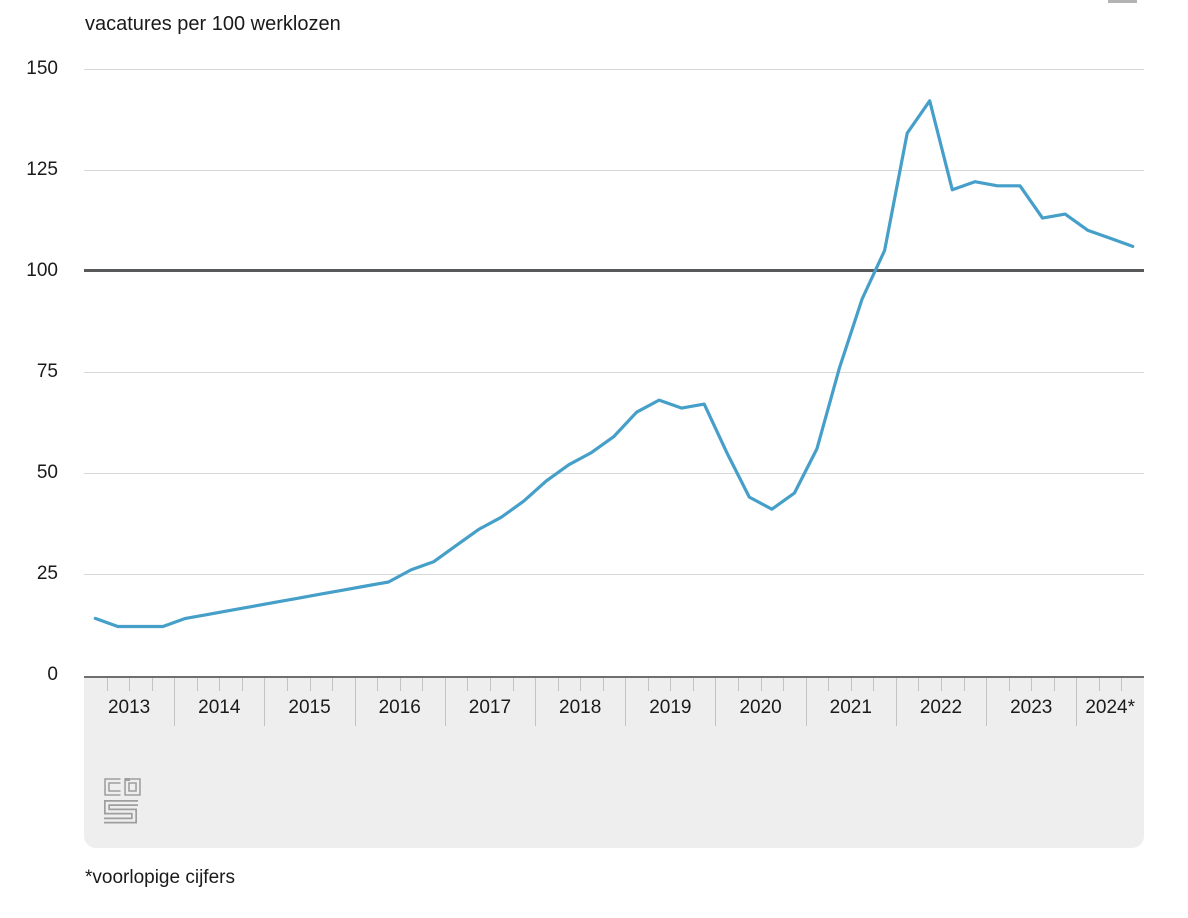  Describe the element at coordinates (47, 573) in the screenshot. I see `y-tick-label: 25` at that location.